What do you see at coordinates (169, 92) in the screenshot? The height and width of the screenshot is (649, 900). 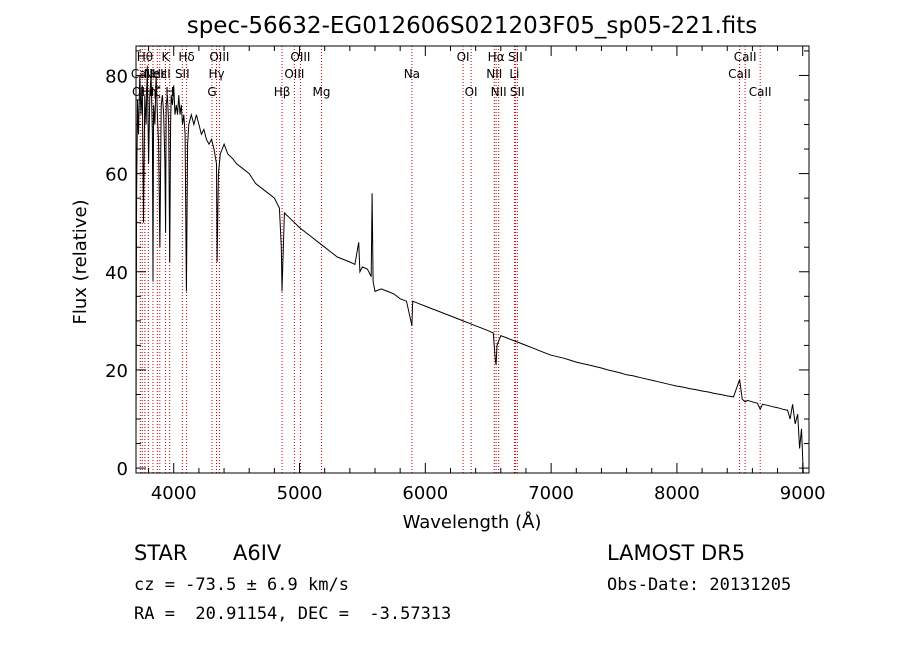 I see `line-marker-label: H` at bounding box center [169, 92].